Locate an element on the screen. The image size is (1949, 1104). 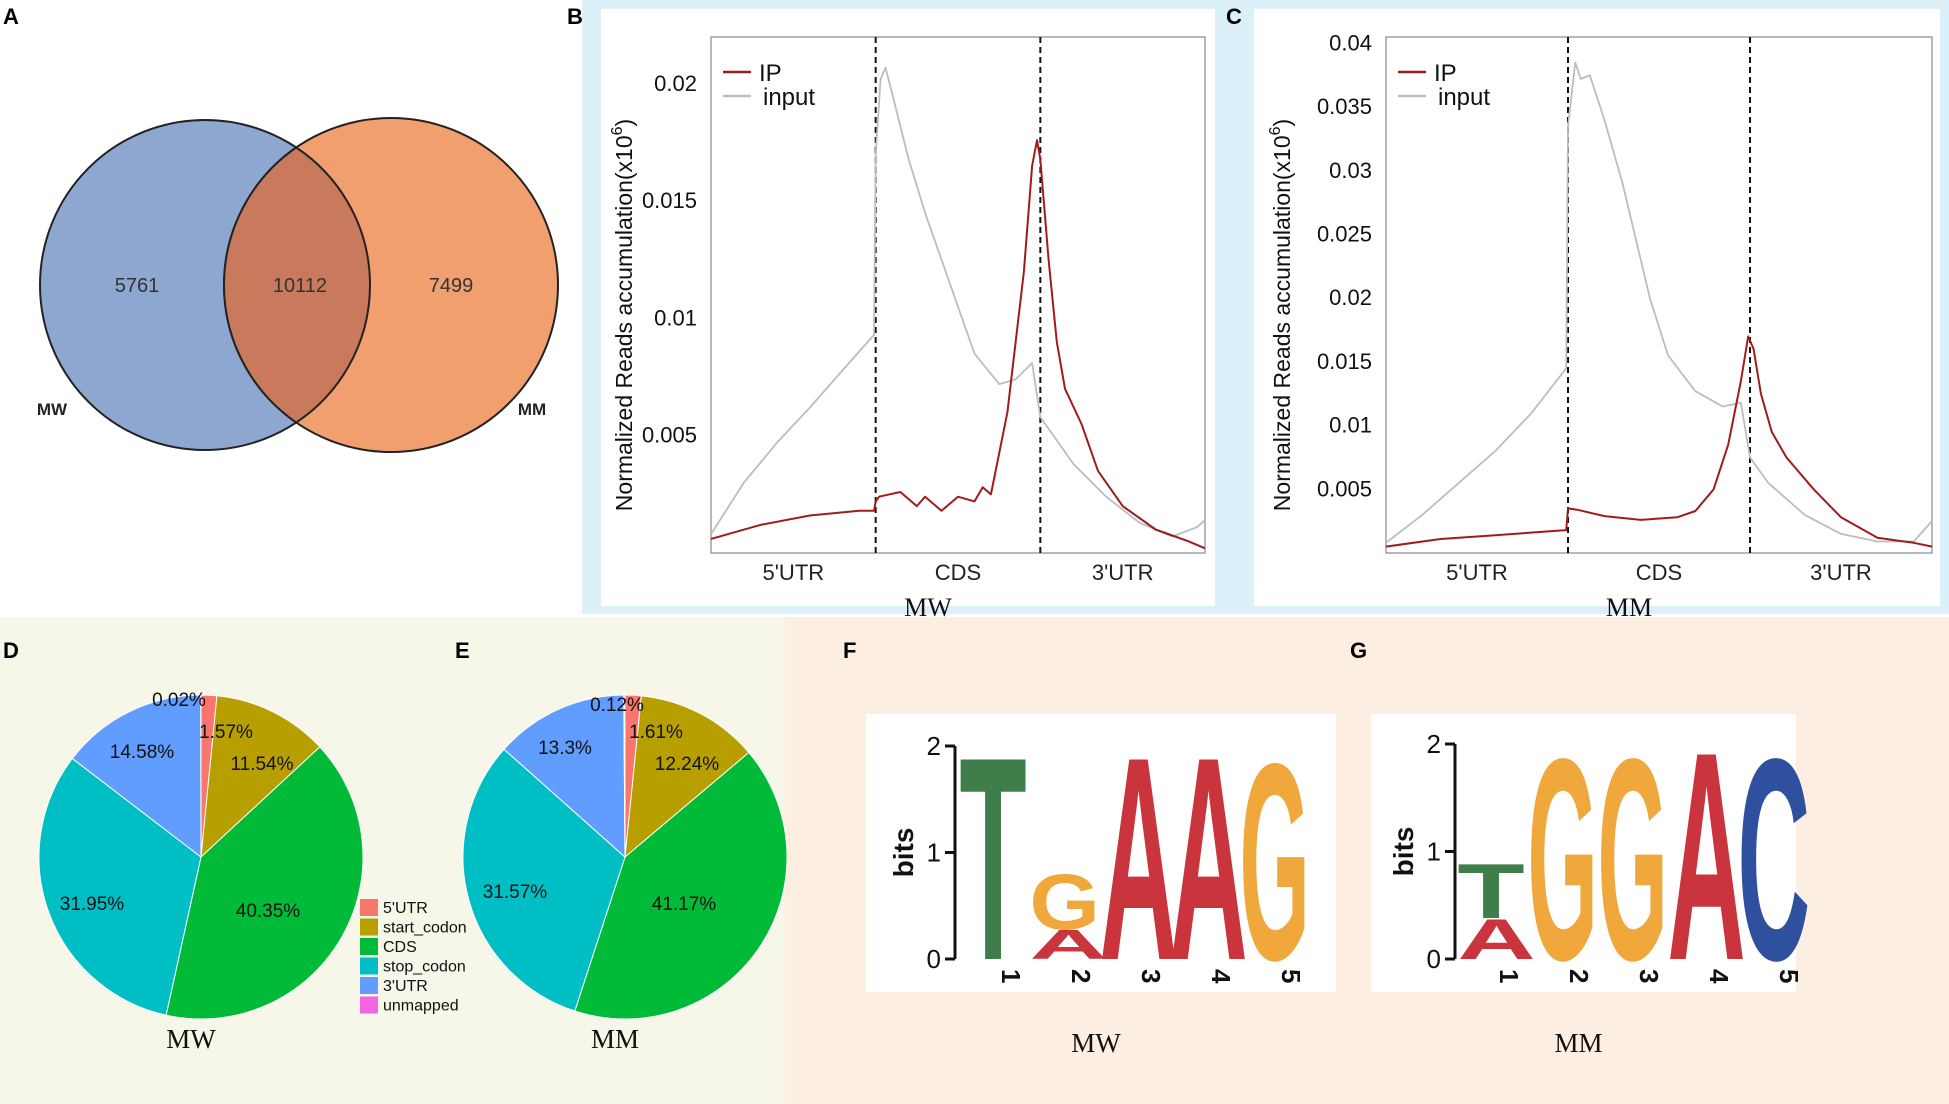
pie-value-label: 31.95% is located at coordinates (92, 904).